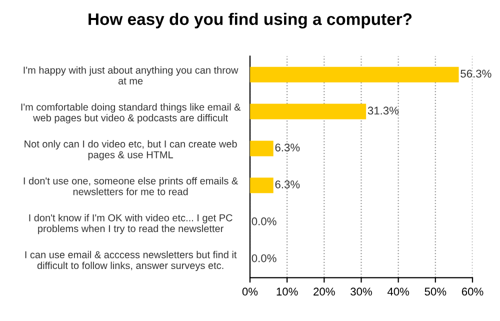  Describe the element at coordinates (383, 110) in the screenshot. I see `data-label: 31.3%` at that location.